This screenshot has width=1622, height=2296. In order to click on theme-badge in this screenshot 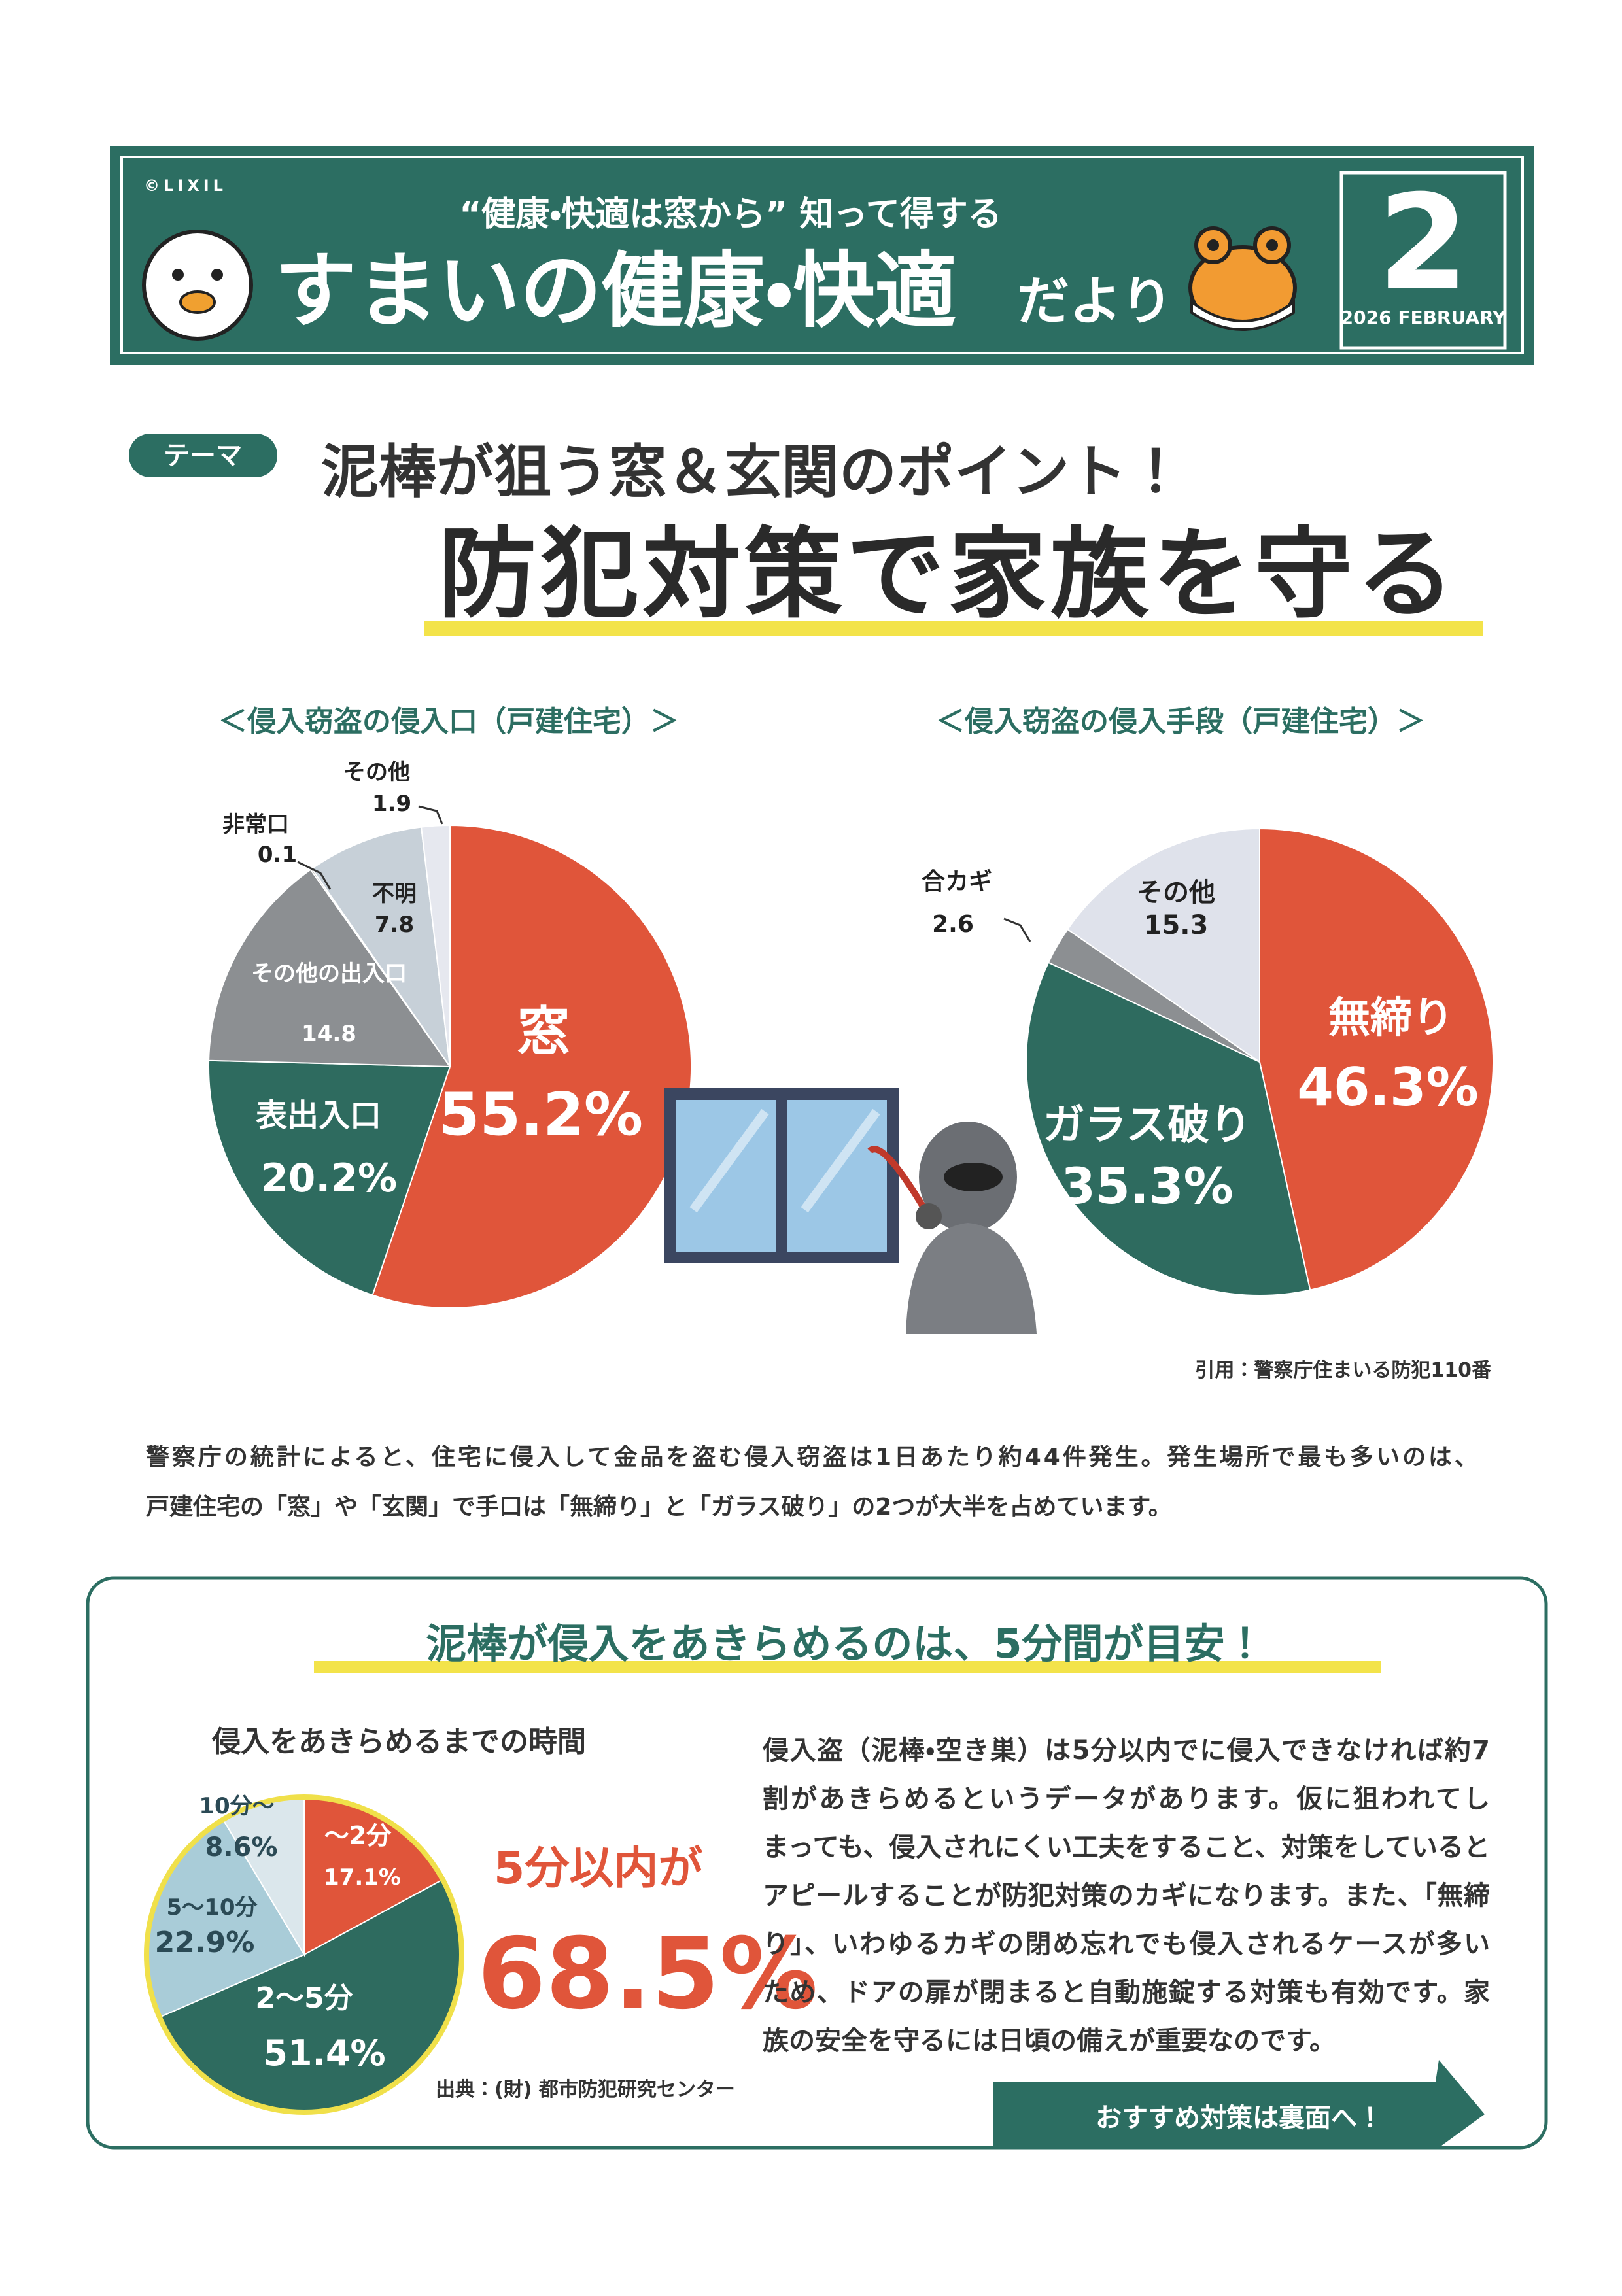, I will do `click(203, 456)`.